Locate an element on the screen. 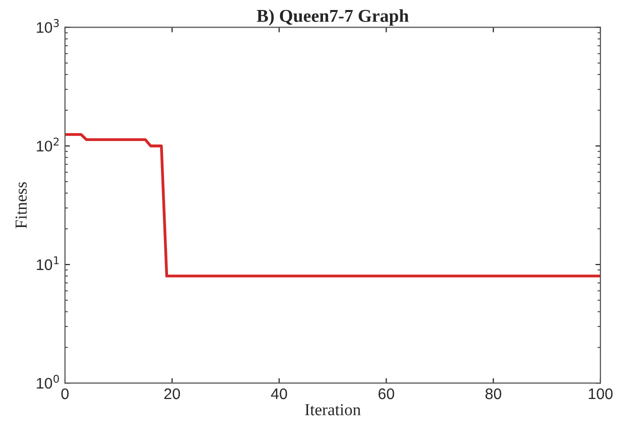 The height and width of the screenshot is (421, 619). x-tick-label: 0 is located at coordinates (65, 394).